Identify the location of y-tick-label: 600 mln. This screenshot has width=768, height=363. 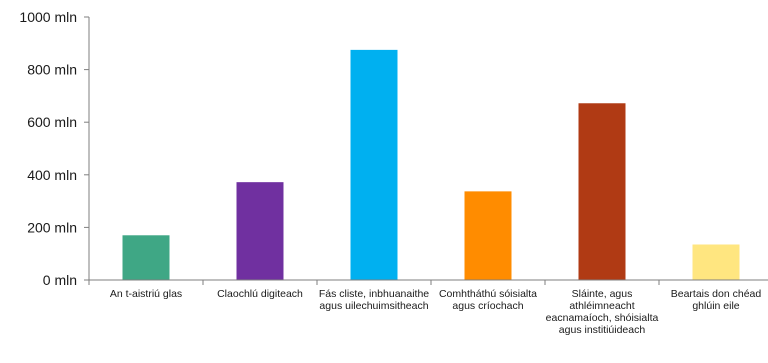
(52, 122).